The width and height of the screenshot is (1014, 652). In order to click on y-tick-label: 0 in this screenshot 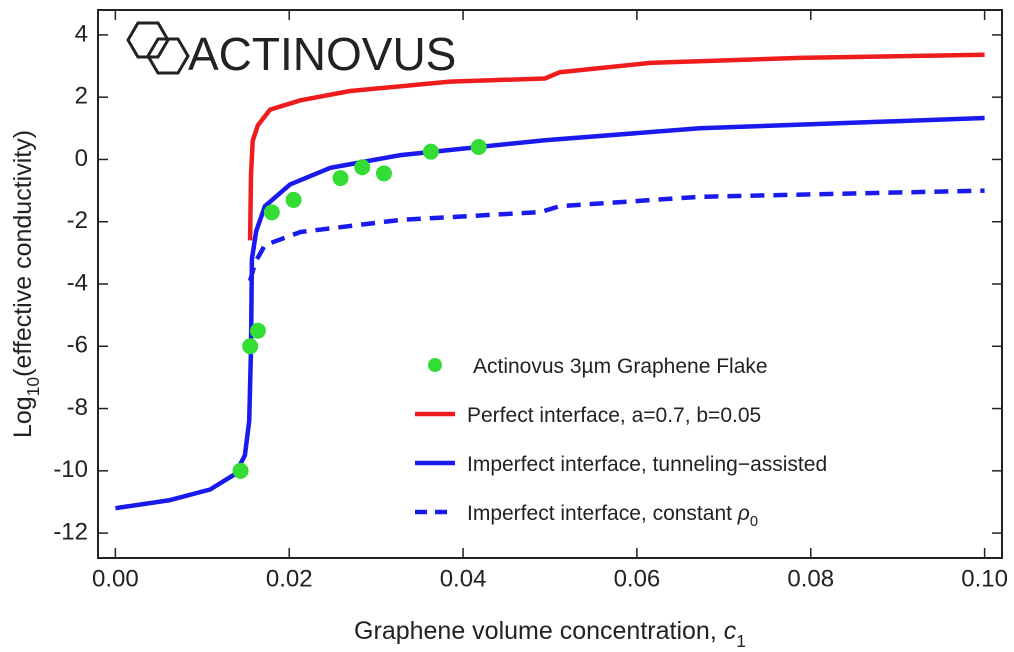, I will do `click(81, 158)`.